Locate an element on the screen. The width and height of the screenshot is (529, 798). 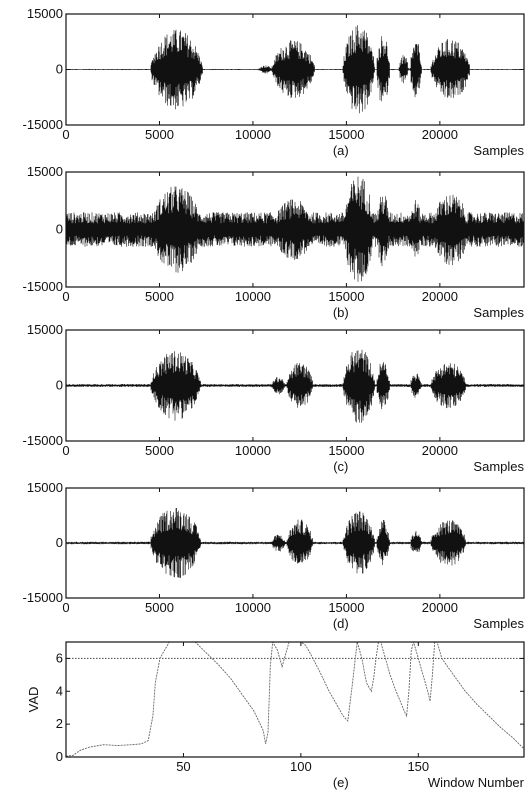
y-axis-label: VAD is located at coordinates (33, 700).